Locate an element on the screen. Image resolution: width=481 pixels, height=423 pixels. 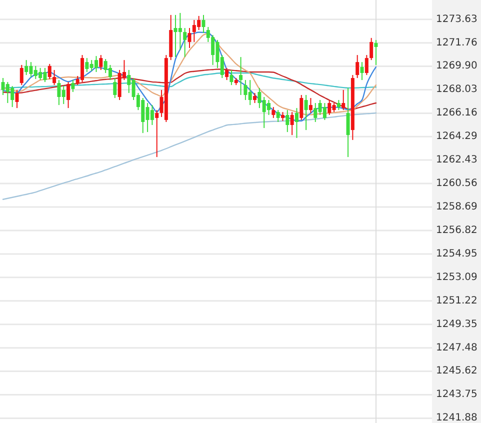
y-tick-label: 1273.63 is located at coordinates (457, 19).